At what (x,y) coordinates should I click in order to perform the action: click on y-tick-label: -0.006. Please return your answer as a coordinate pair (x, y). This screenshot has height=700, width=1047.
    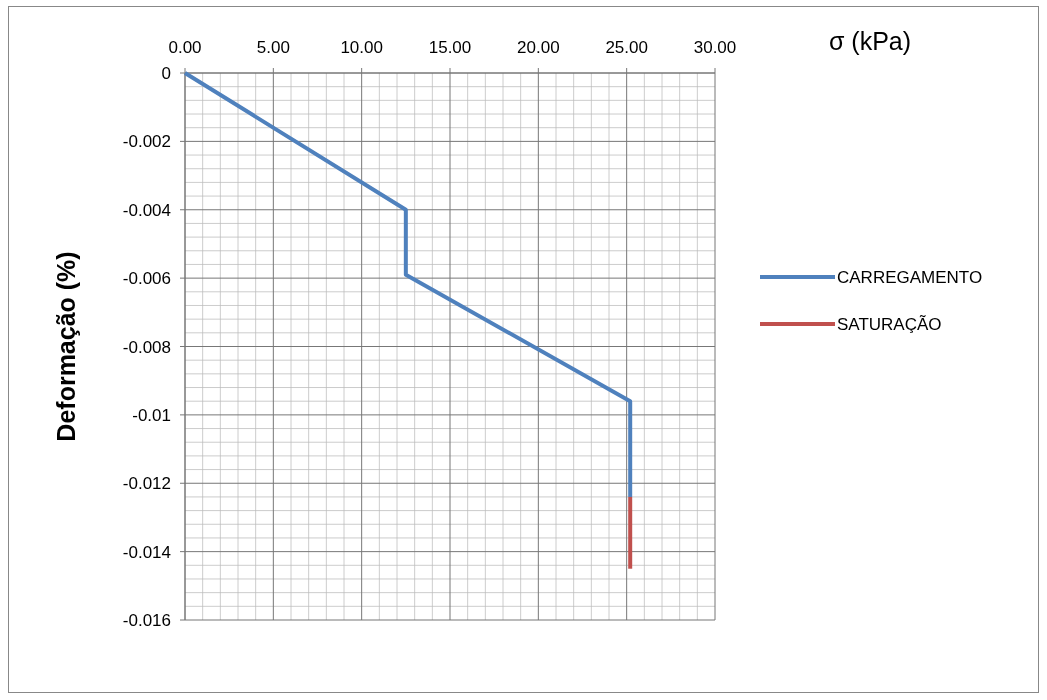
    Looking at the image, I should click on (146, 279).